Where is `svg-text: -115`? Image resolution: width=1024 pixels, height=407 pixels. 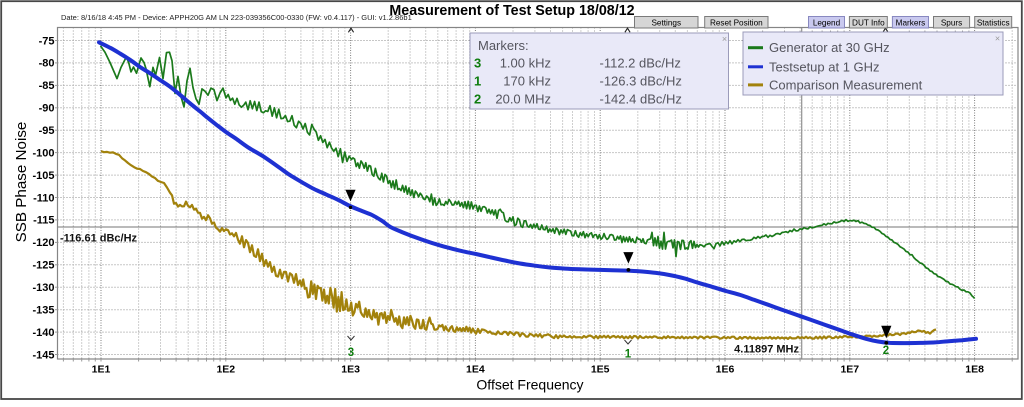 svg-text: -115 is located at coordinates (43, 221).